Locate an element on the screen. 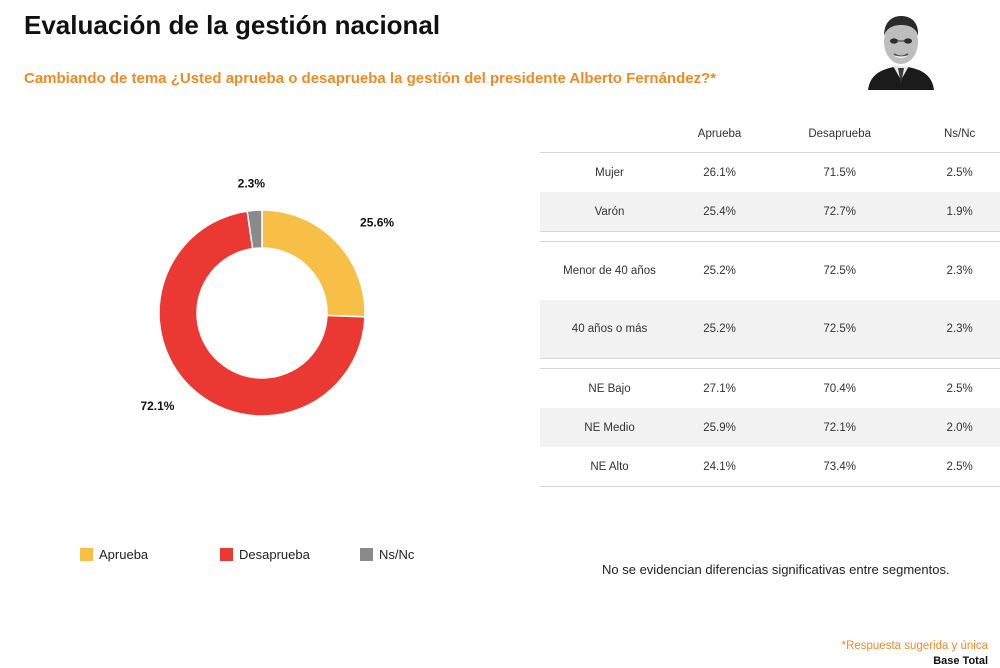 Image resolution: width=1000 pixels, height=668 pixels. table-row: Mujer 26.1% 71.5% 2.5% is located at coordinates (770, 172).